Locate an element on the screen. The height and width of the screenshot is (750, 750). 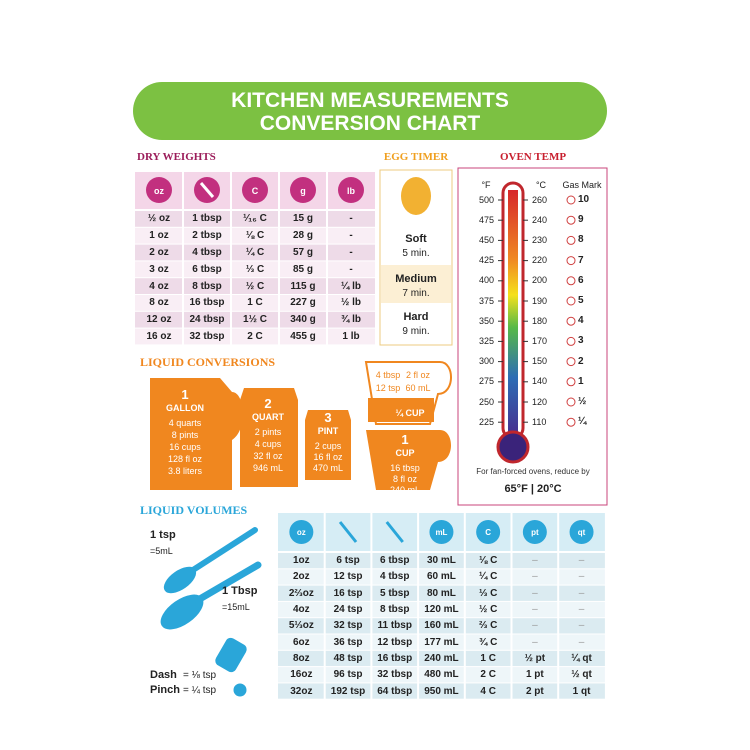
cell: 3 oz is located at coordinates (159, 269).